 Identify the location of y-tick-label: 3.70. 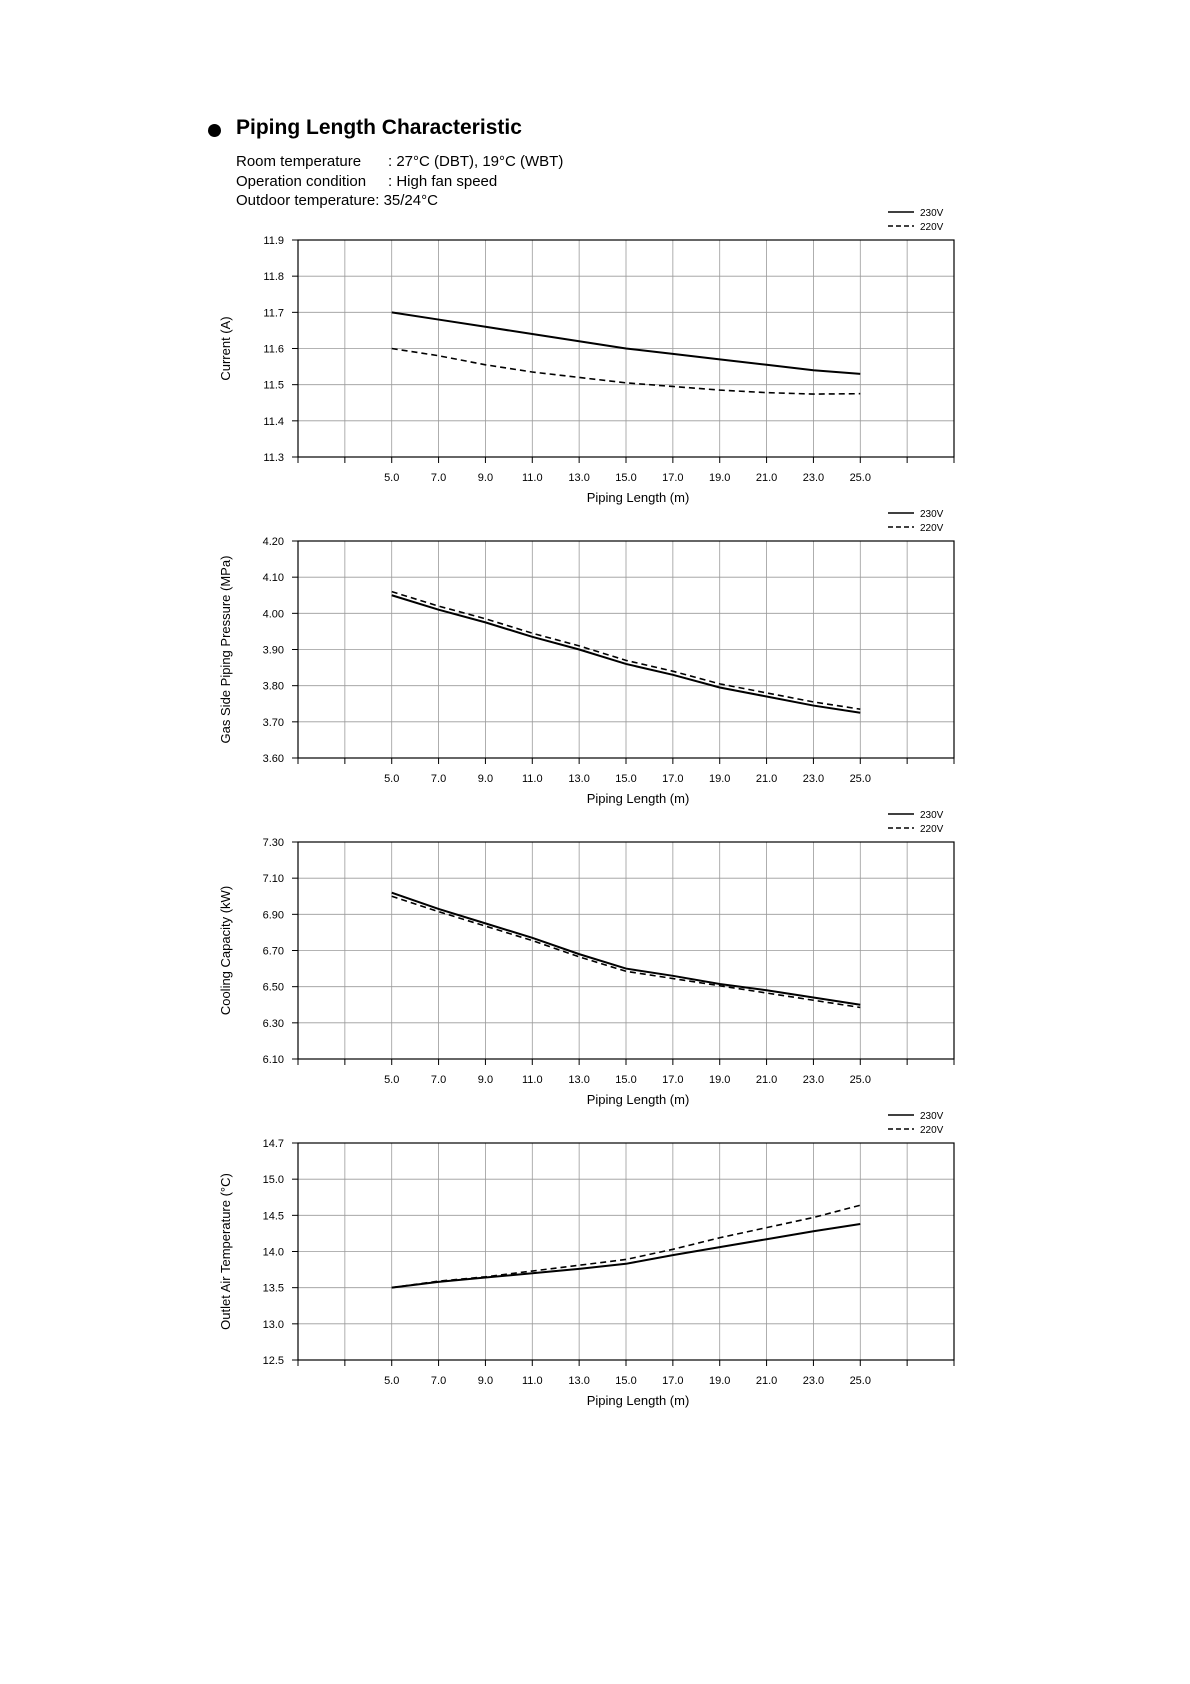
(273, 723).